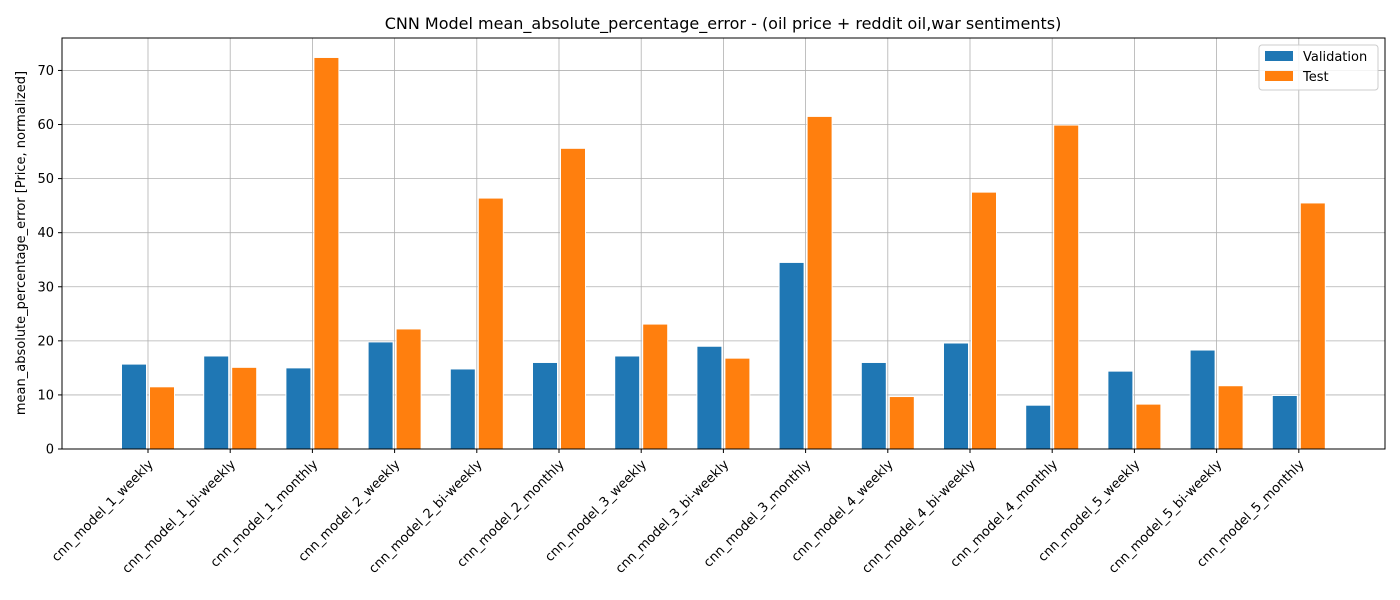  I want to click on legend-swatch-validation, so click(1279, 56).